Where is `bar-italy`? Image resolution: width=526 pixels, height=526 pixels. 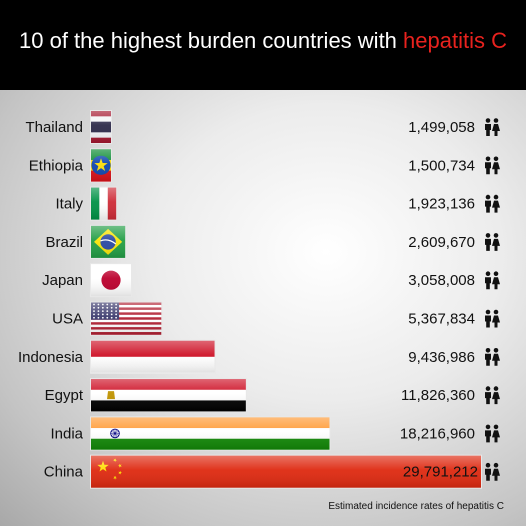 bar-italy is located at coordinates (104, 203).